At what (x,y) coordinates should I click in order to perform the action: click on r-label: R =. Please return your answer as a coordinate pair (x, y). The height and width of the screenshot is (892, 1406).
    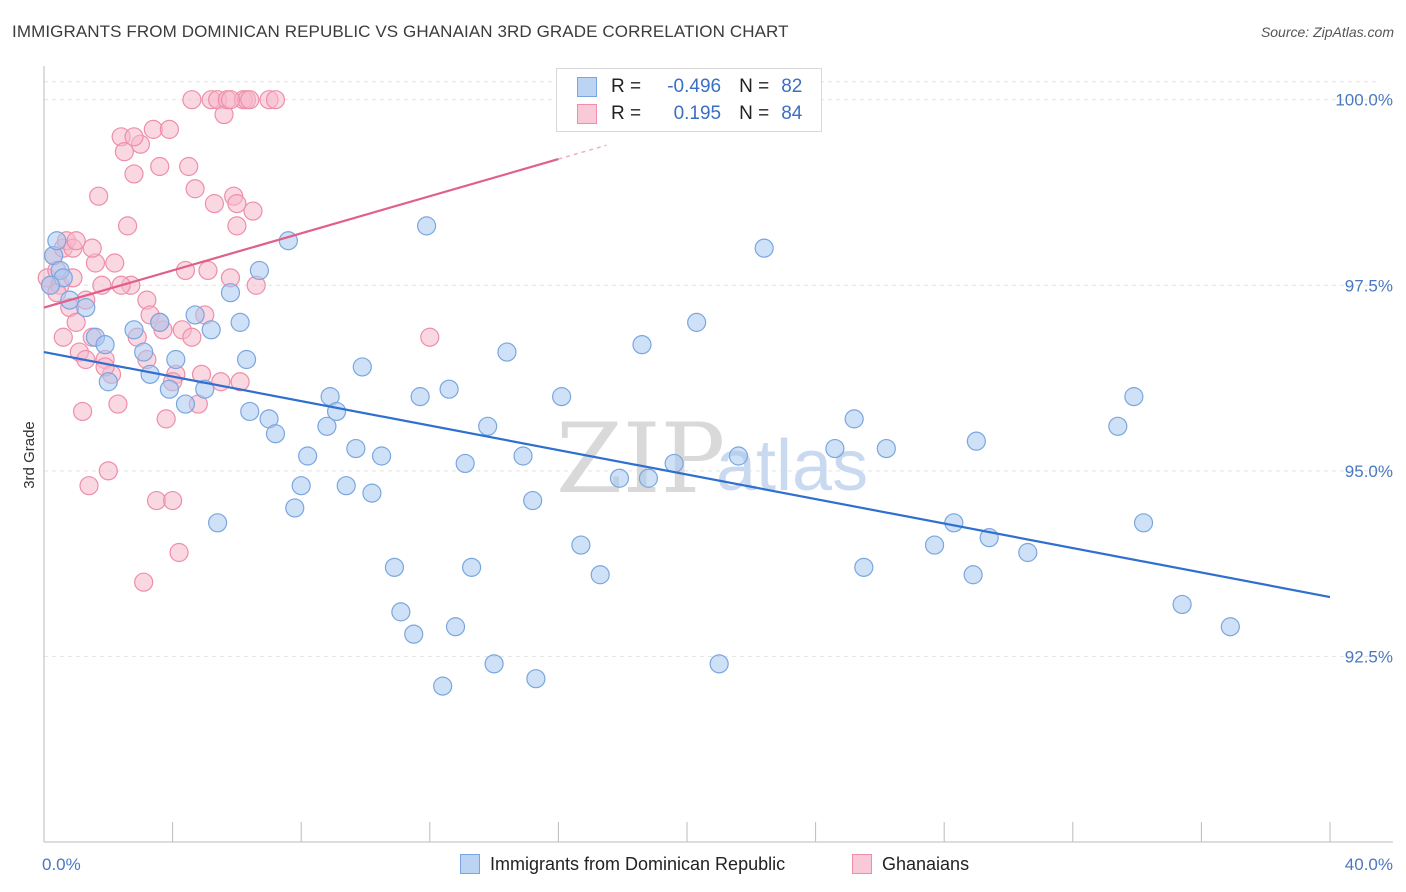
    Looking at the image, I should click on (626, 86).